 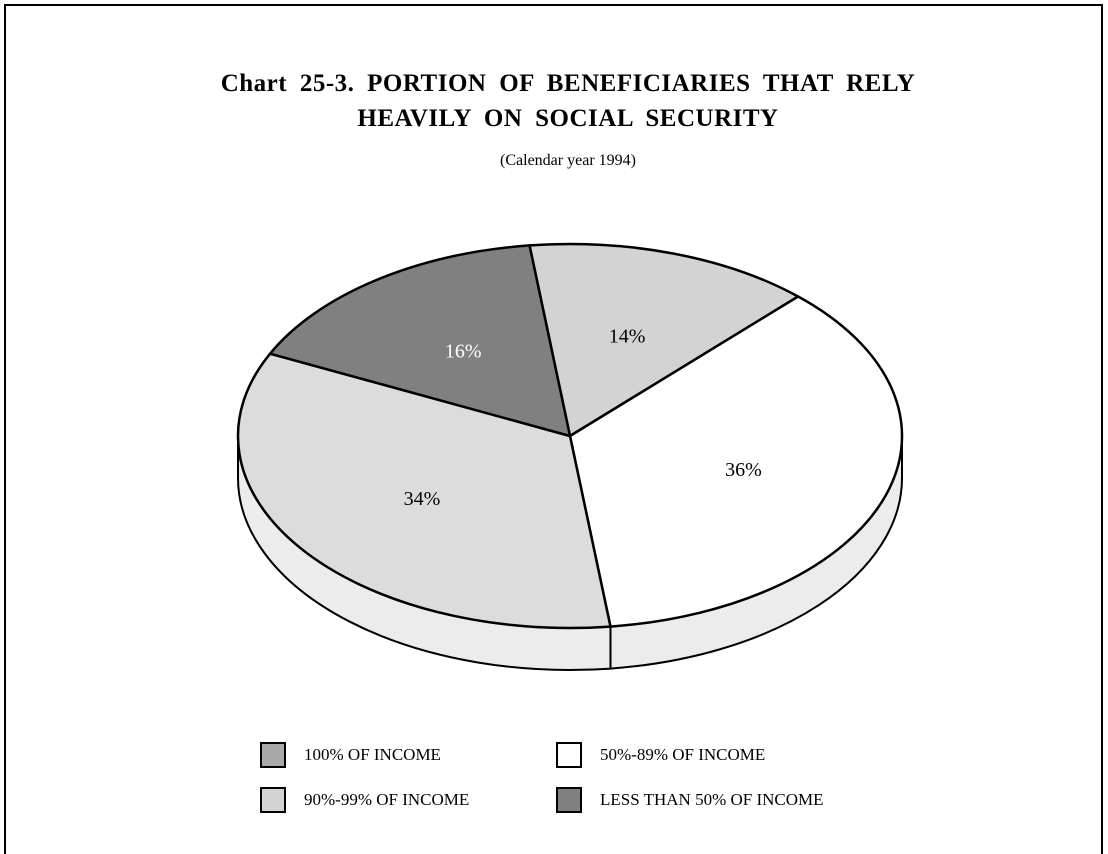 I want to click on pie-slice-less-than-50-of-income, so click(x=420, y=341).